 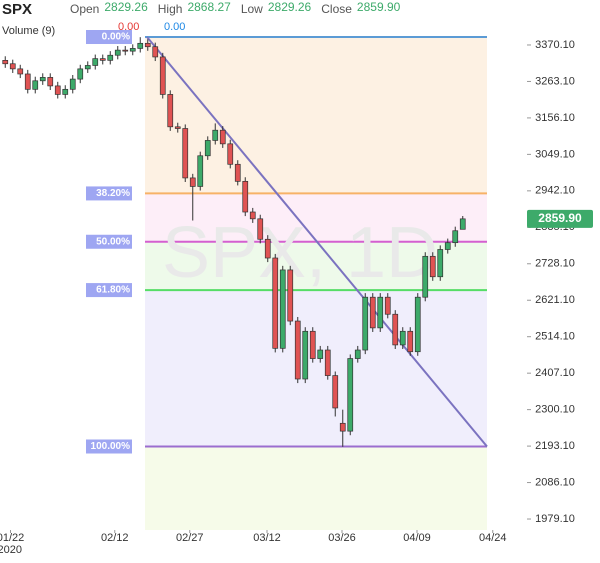 I want to click on last-price-box, so click(x=560, y=218).